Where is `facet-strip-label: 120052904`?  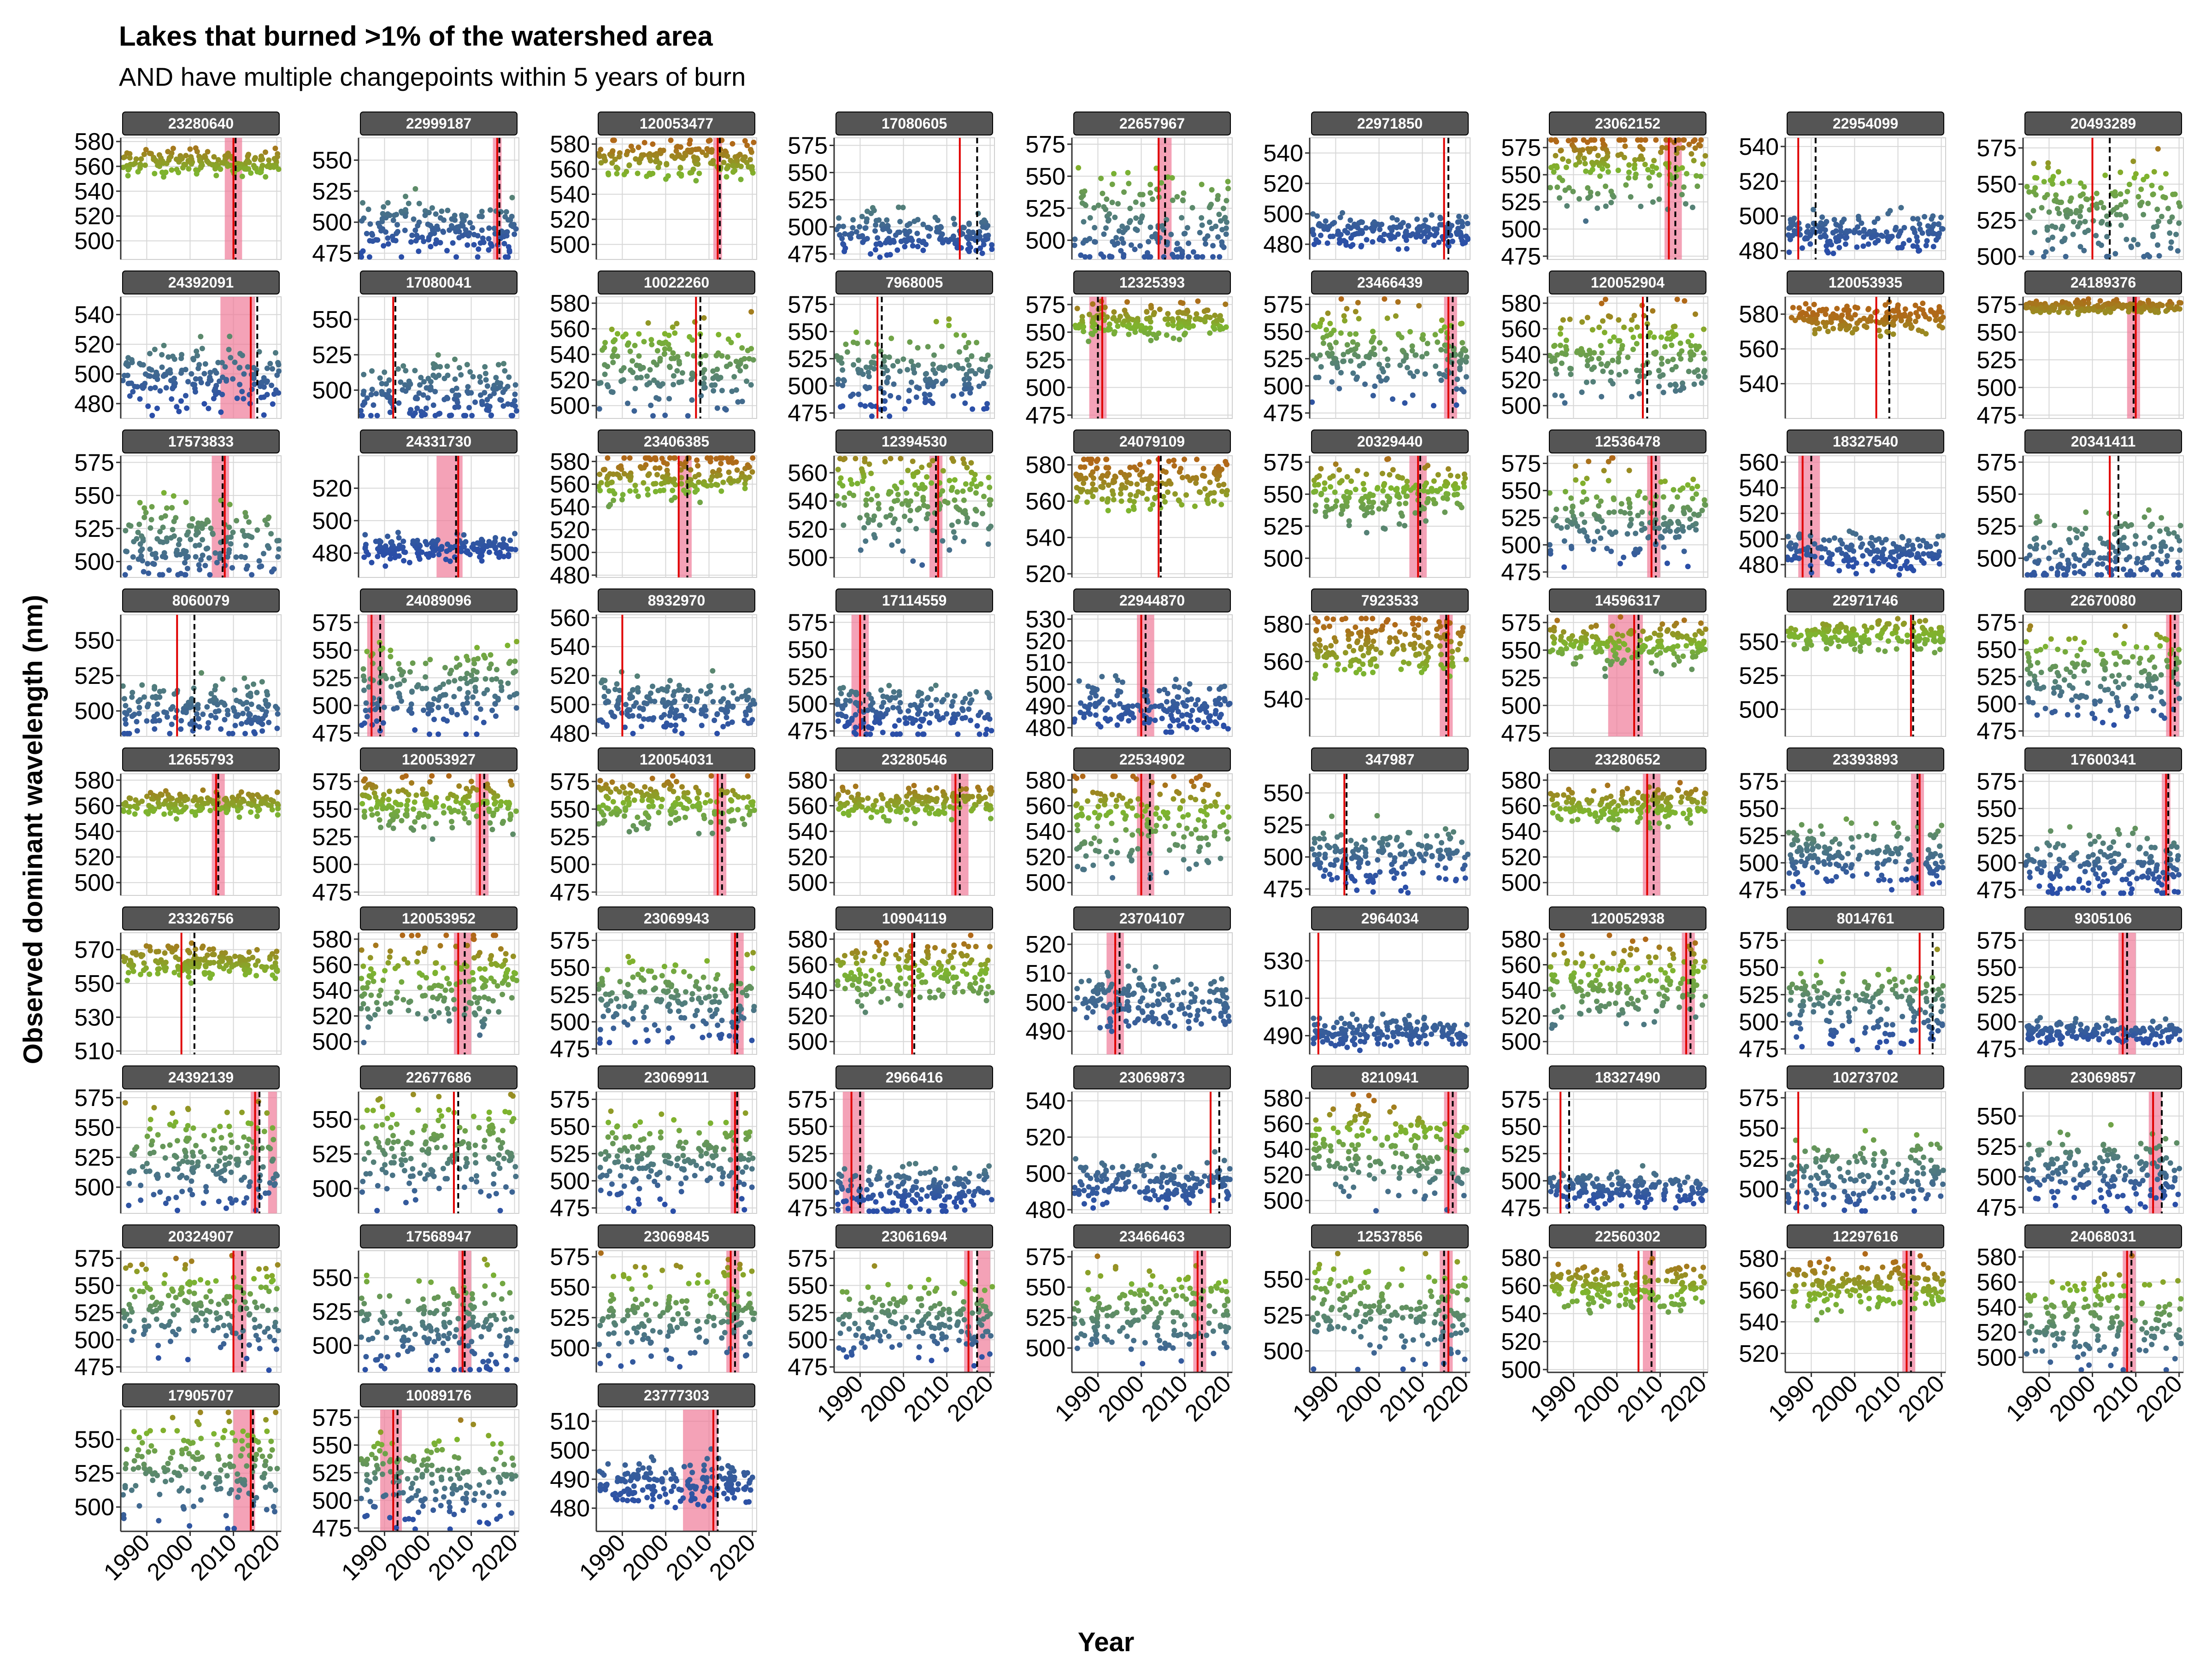 facet-strip-label: 120052904 is located at coordinates (1628, 282).